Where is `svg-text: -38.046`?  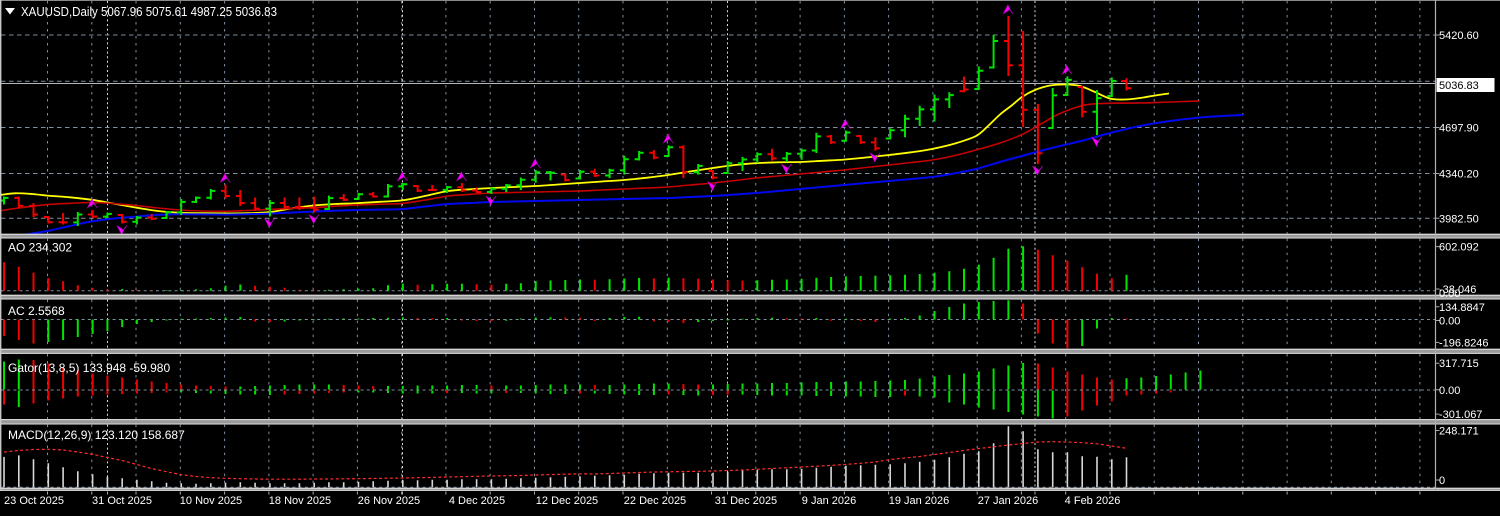 svg-text: -38.046 is located at coordinates (1457, 290).